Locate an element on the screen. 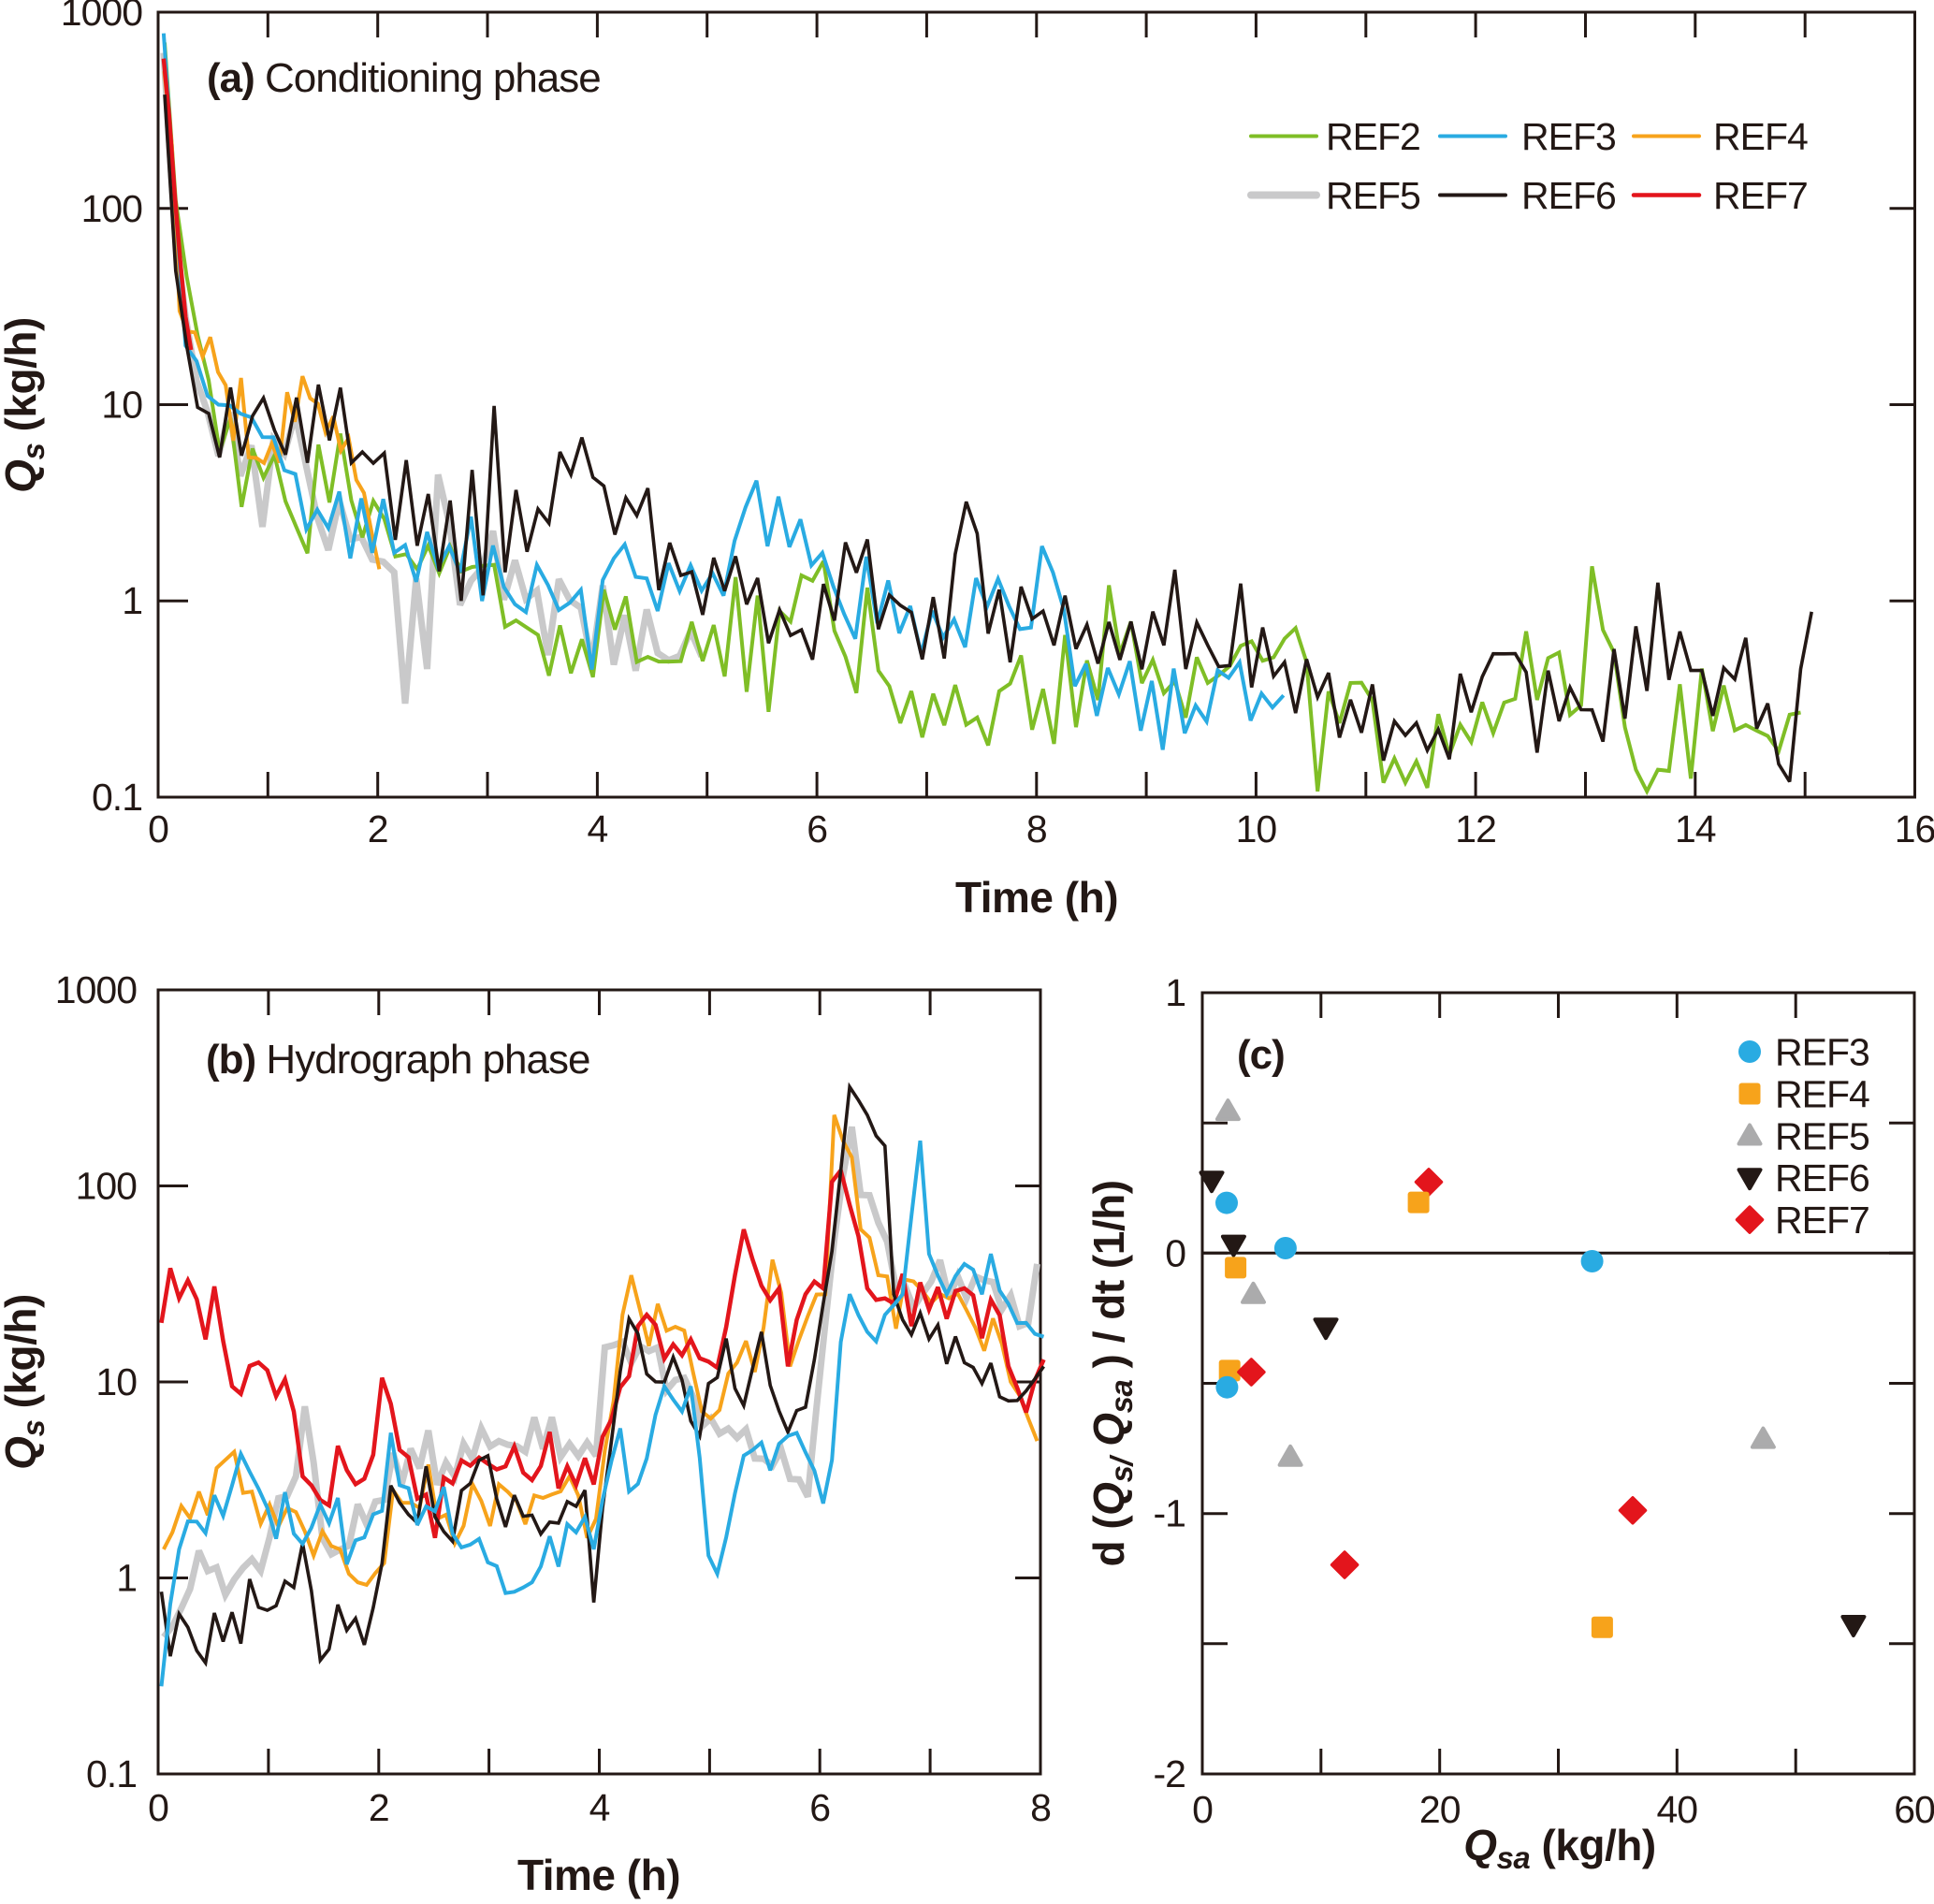 Image resolution: width=1934 pixels, height=1904 pixels. svg-text: Qsa (kg/h) is located at coordinates (1559, 1848).